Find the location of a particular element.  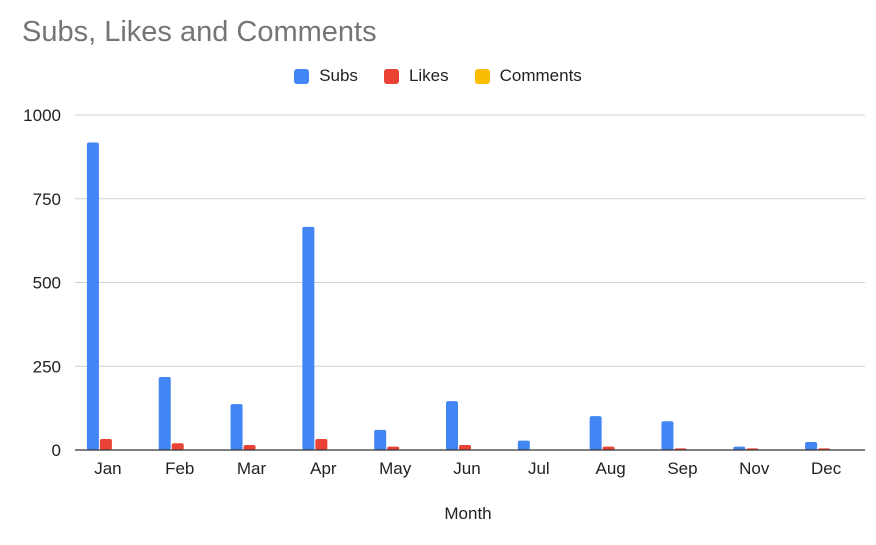

x-axis-ticks: Jan Feb Mar Apr May Jun Jul Aug Sep Nov Dec is located at coordinates (468, 468).